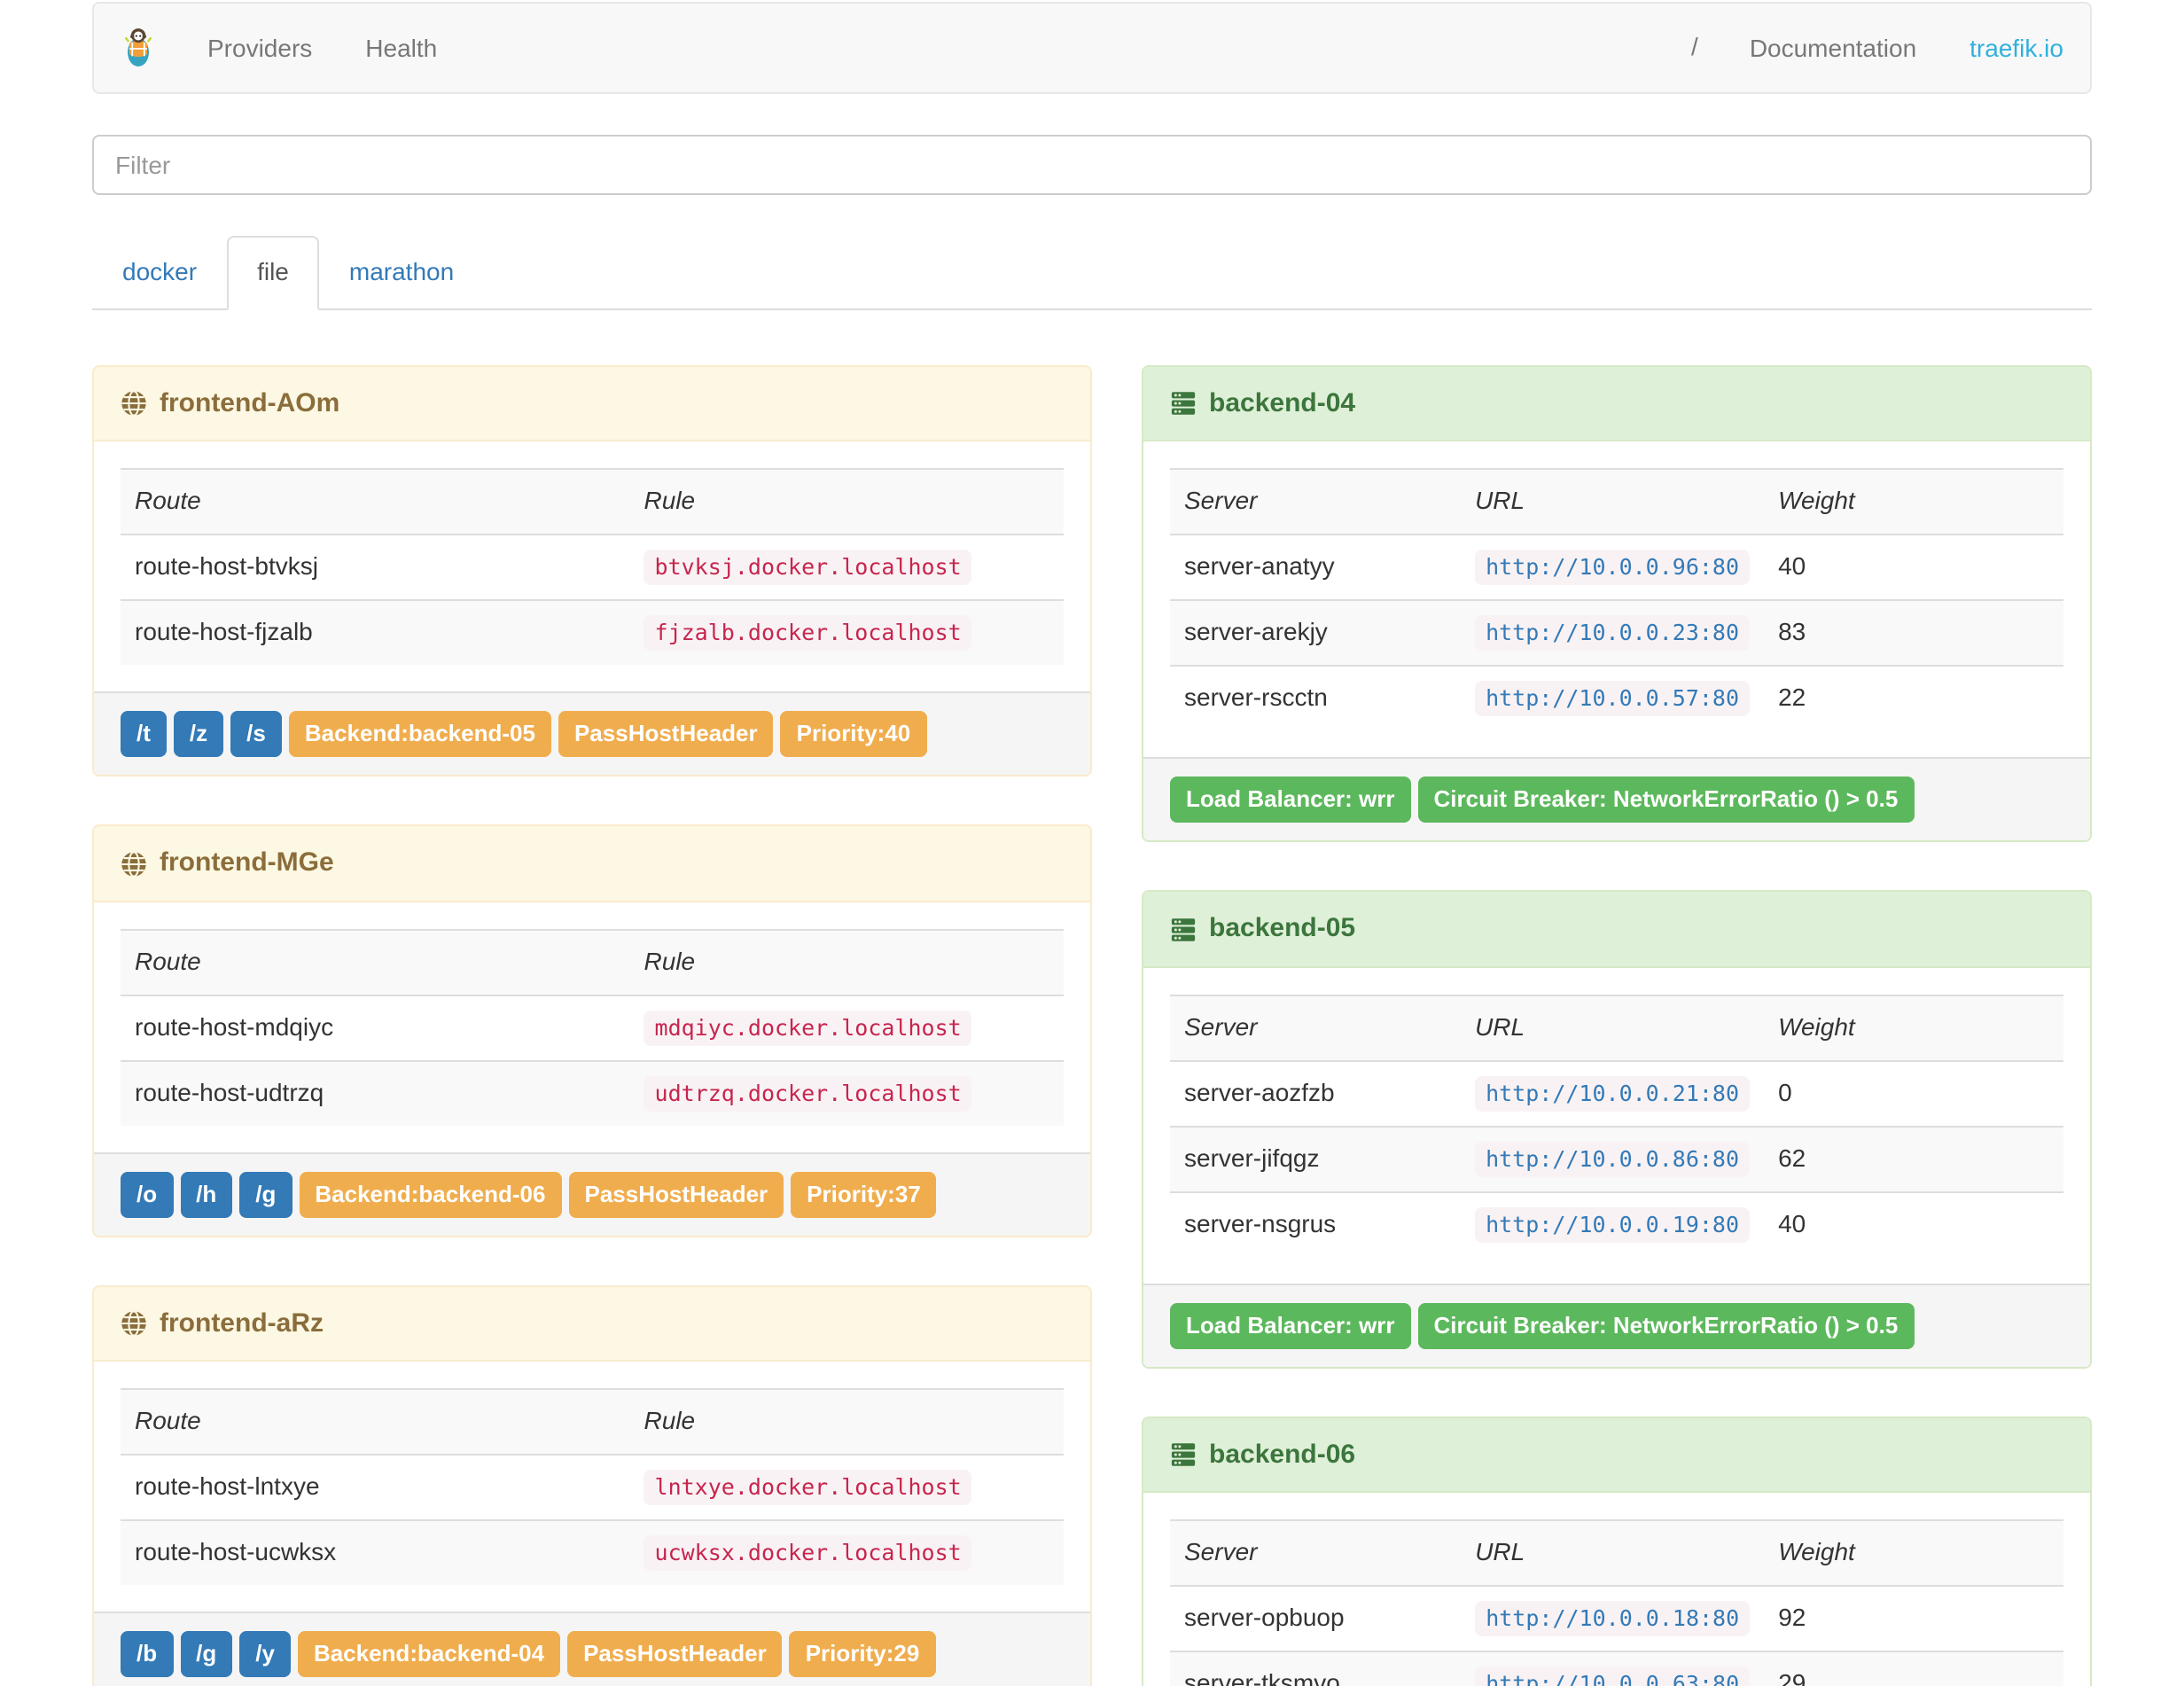 The width and height of the screenshot is (2184, 1686). I want to click on traefik-logo, so click(137, 47).